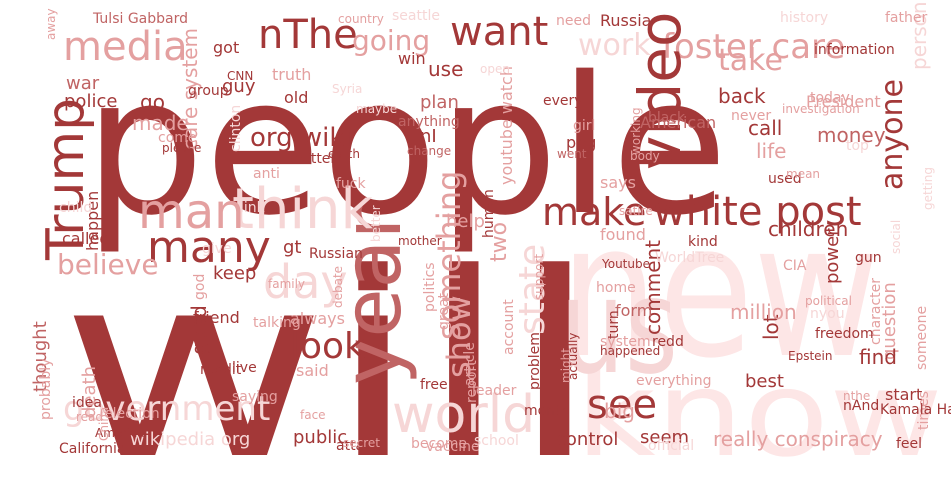 Image resolution: width=951 pixels, height=487 pixels. What do you see at coordinates (277, 323) in the screenshot?
I see `word-talking: talking` at bounding box center [277, 323].